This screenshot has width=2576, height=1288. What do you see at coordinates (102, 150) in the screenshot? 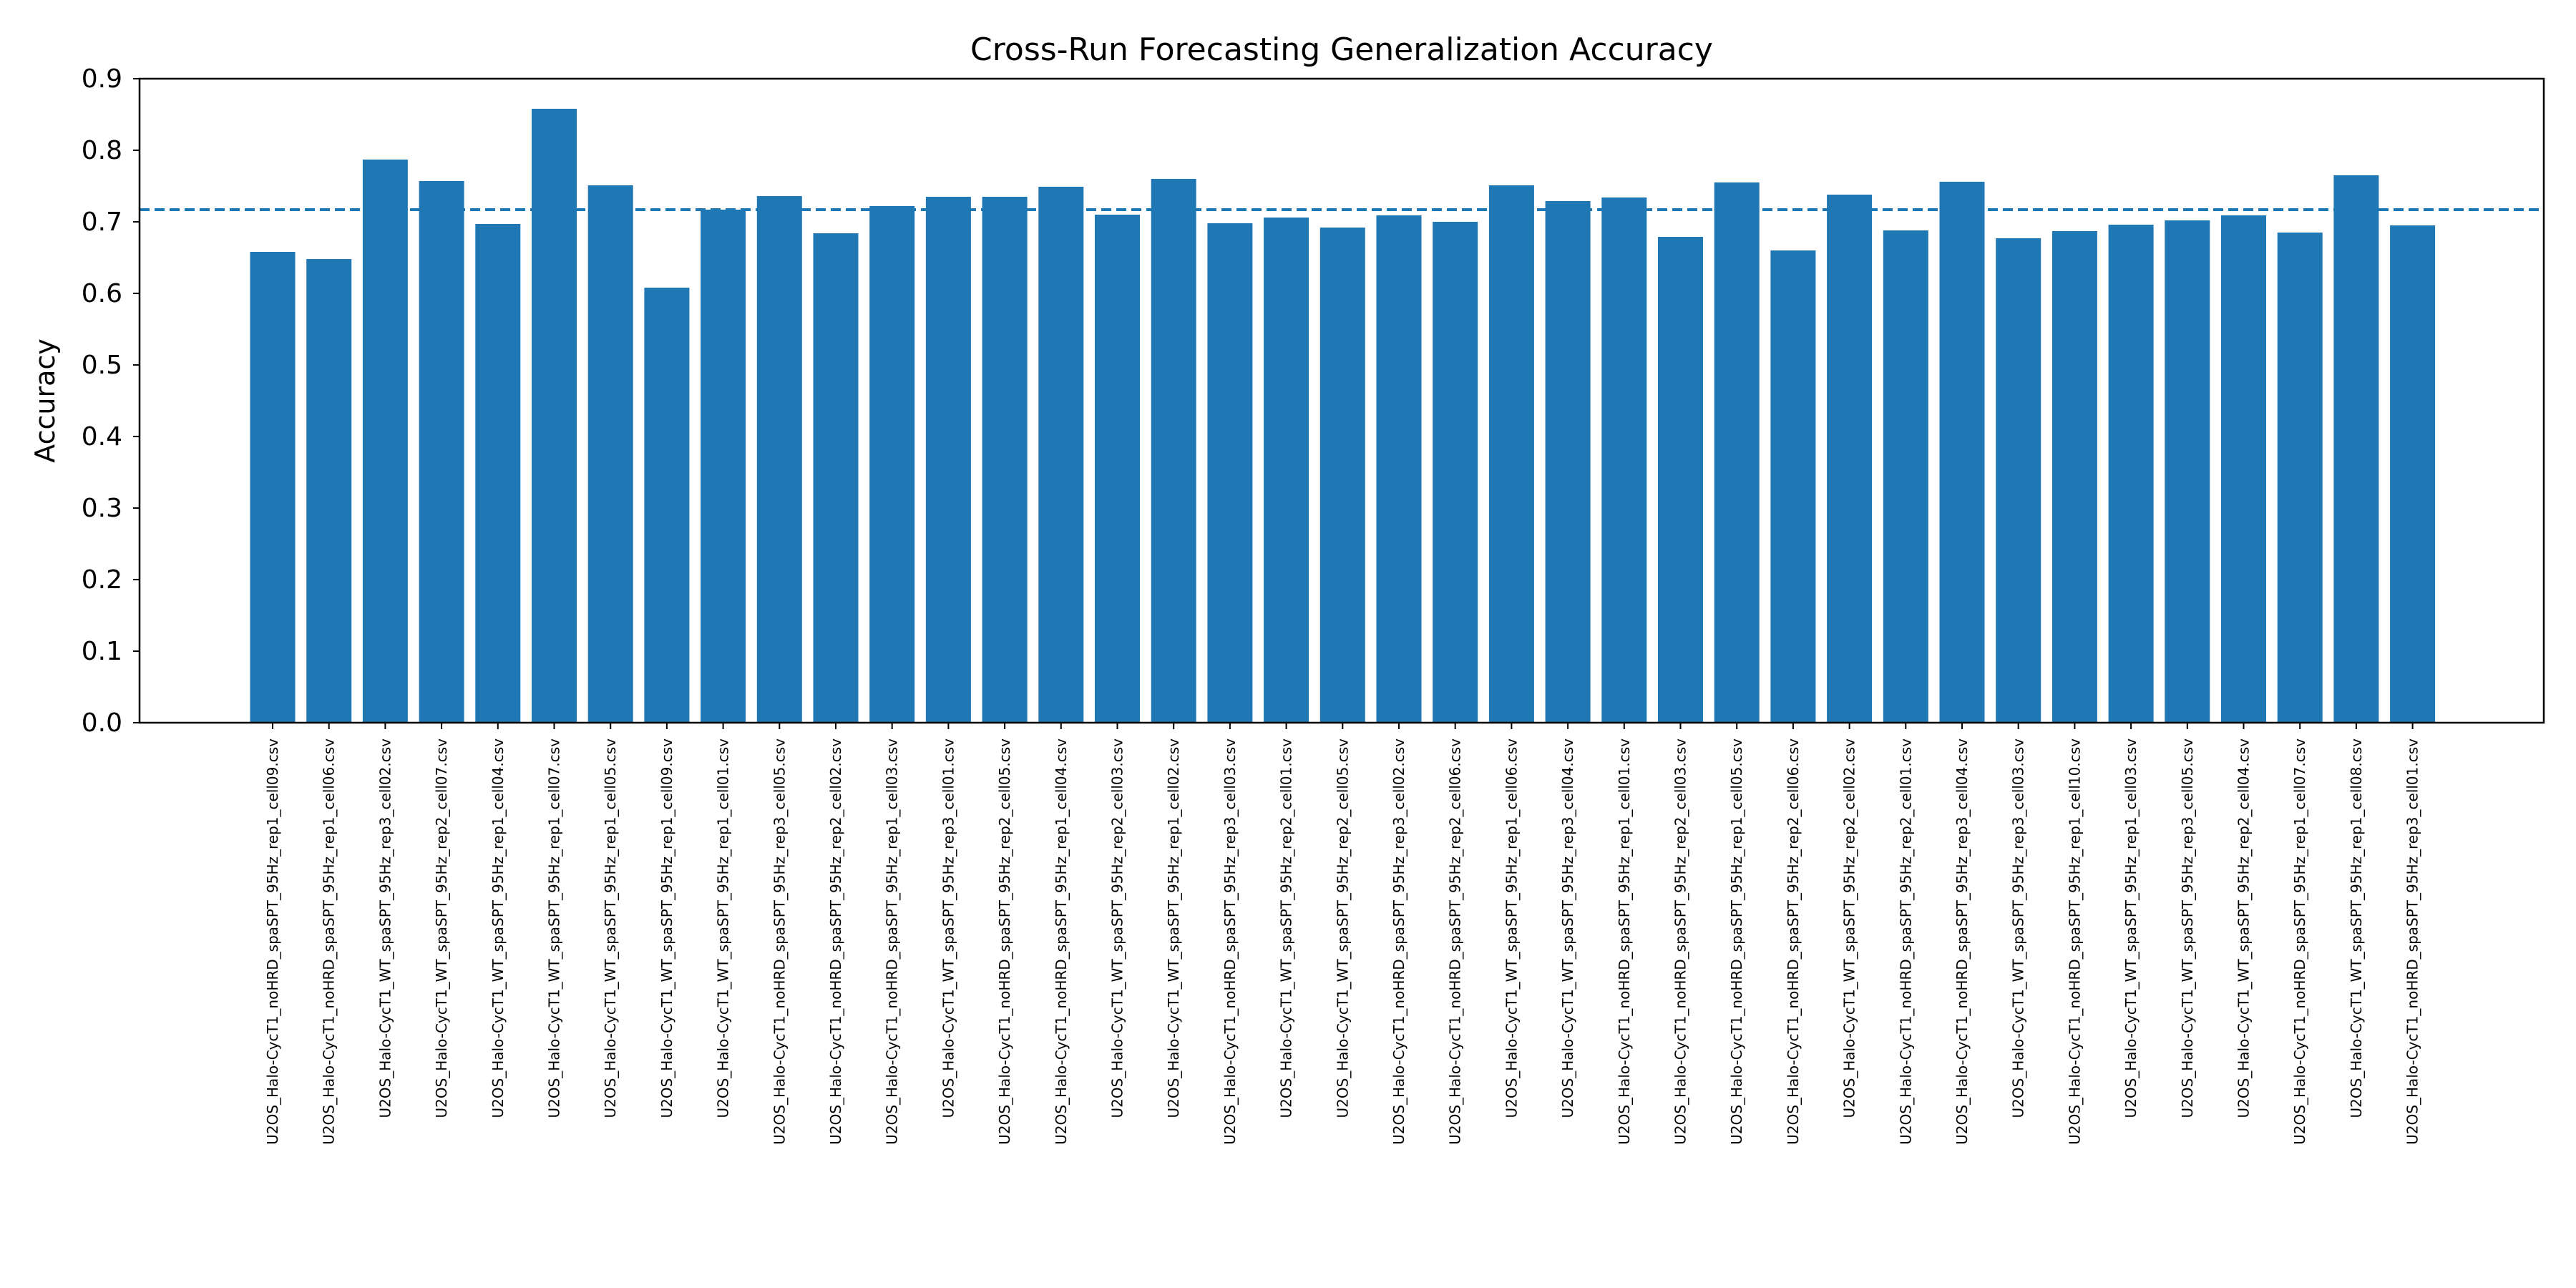
I see `y-tick-label: 0.8` at bounding box center [102, 150].